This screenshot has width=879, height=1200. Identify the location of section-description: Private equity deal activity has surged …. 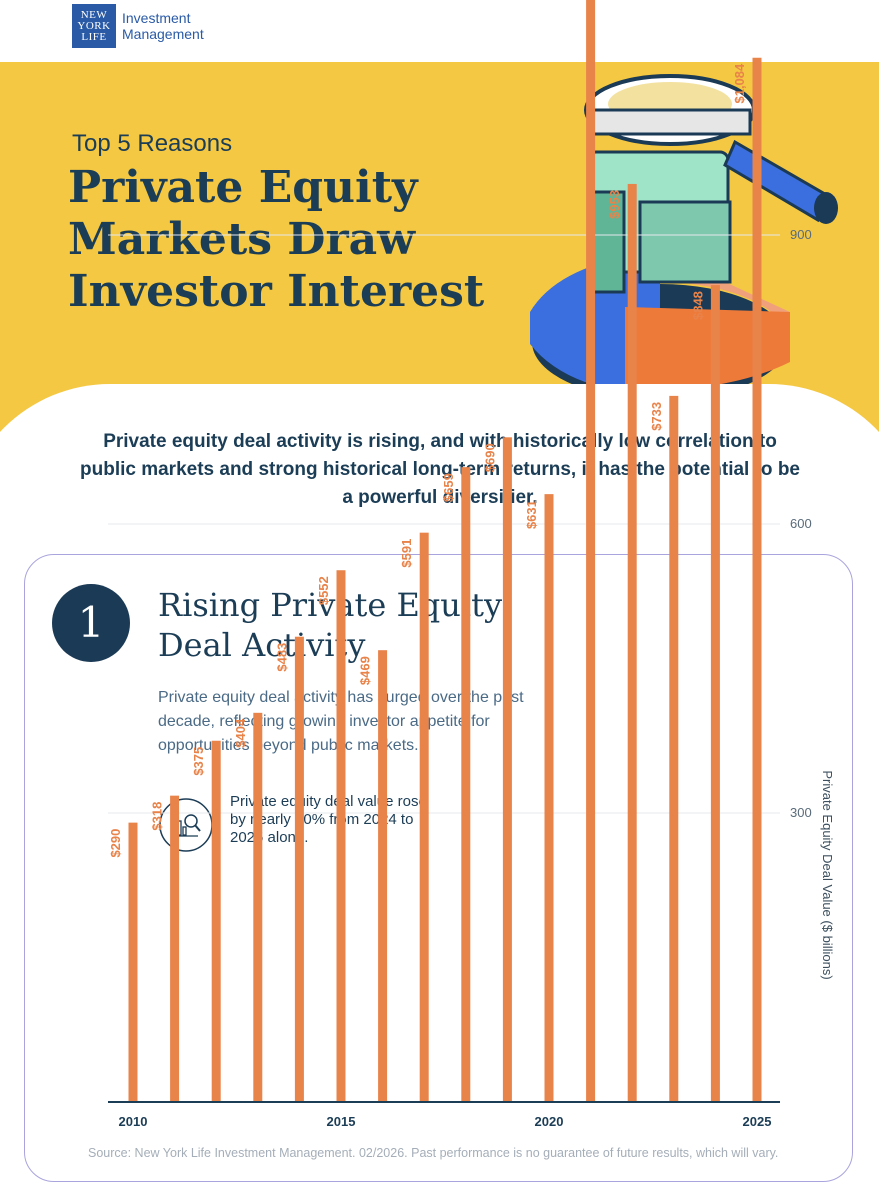
(341, 721).